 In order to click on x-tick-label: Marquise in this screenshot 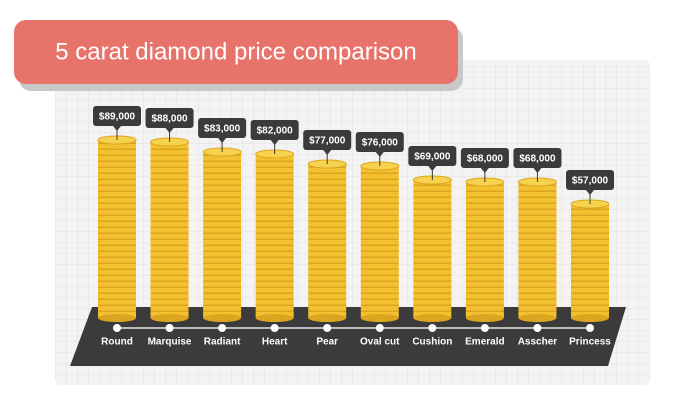, I will do `click(170, 342)`.